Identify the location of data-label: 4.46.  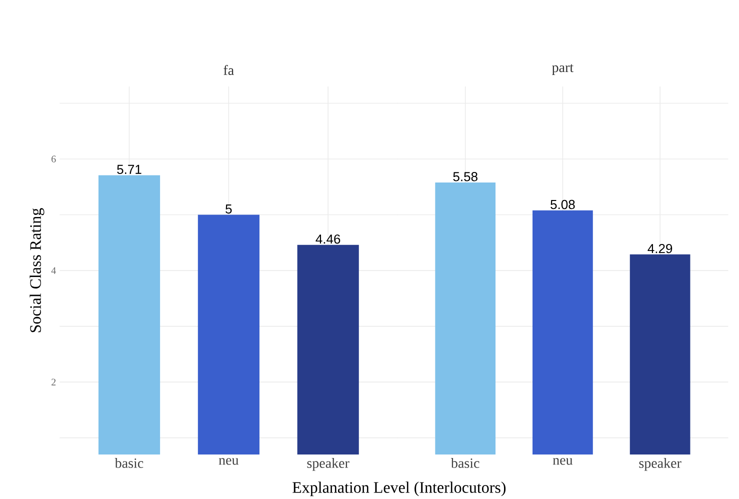
(328, 239).